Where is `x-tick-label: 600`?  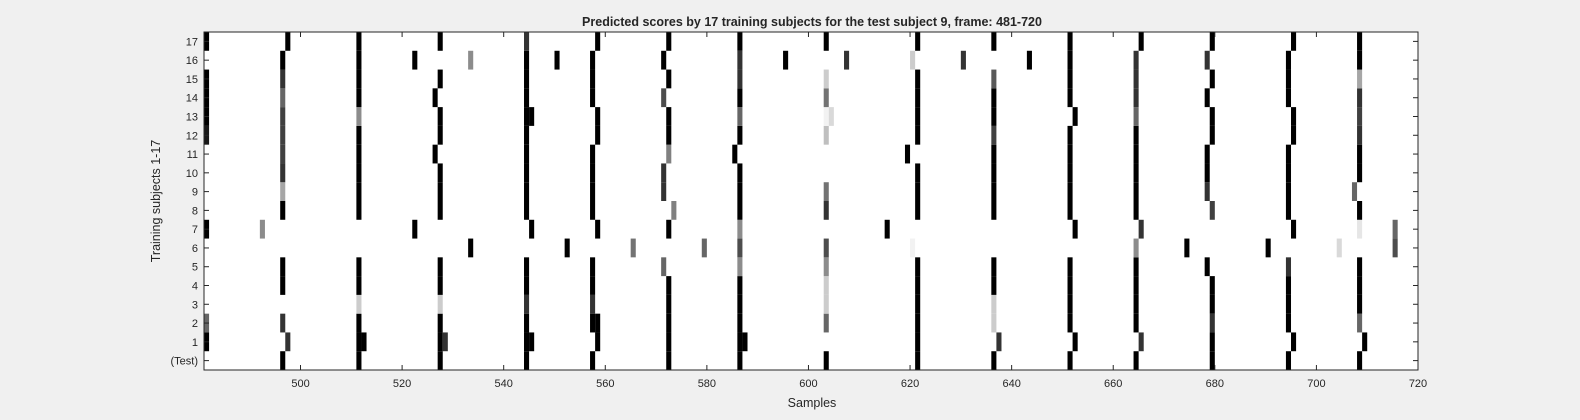
x-tick-label: 600 is located at coordinates (808, 384).